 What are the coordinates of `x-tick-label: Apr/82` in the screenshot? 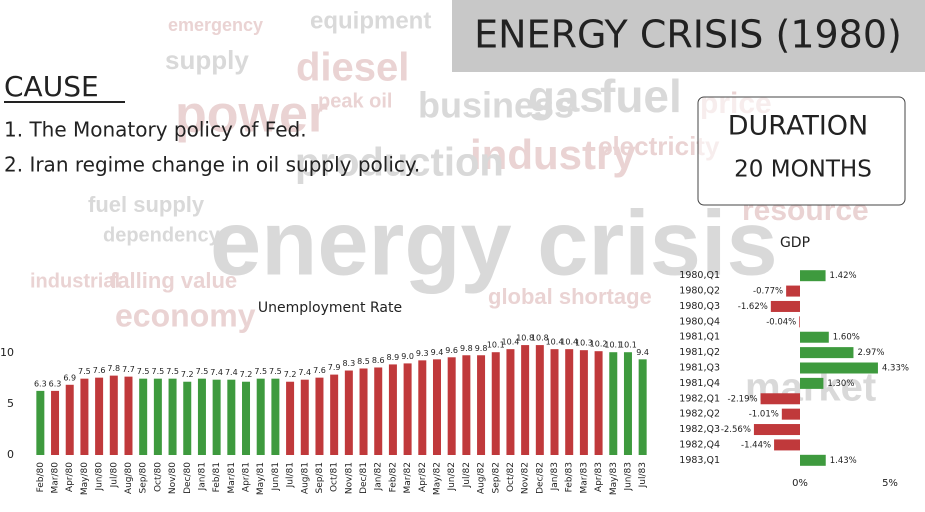 It's located at (423, 477).